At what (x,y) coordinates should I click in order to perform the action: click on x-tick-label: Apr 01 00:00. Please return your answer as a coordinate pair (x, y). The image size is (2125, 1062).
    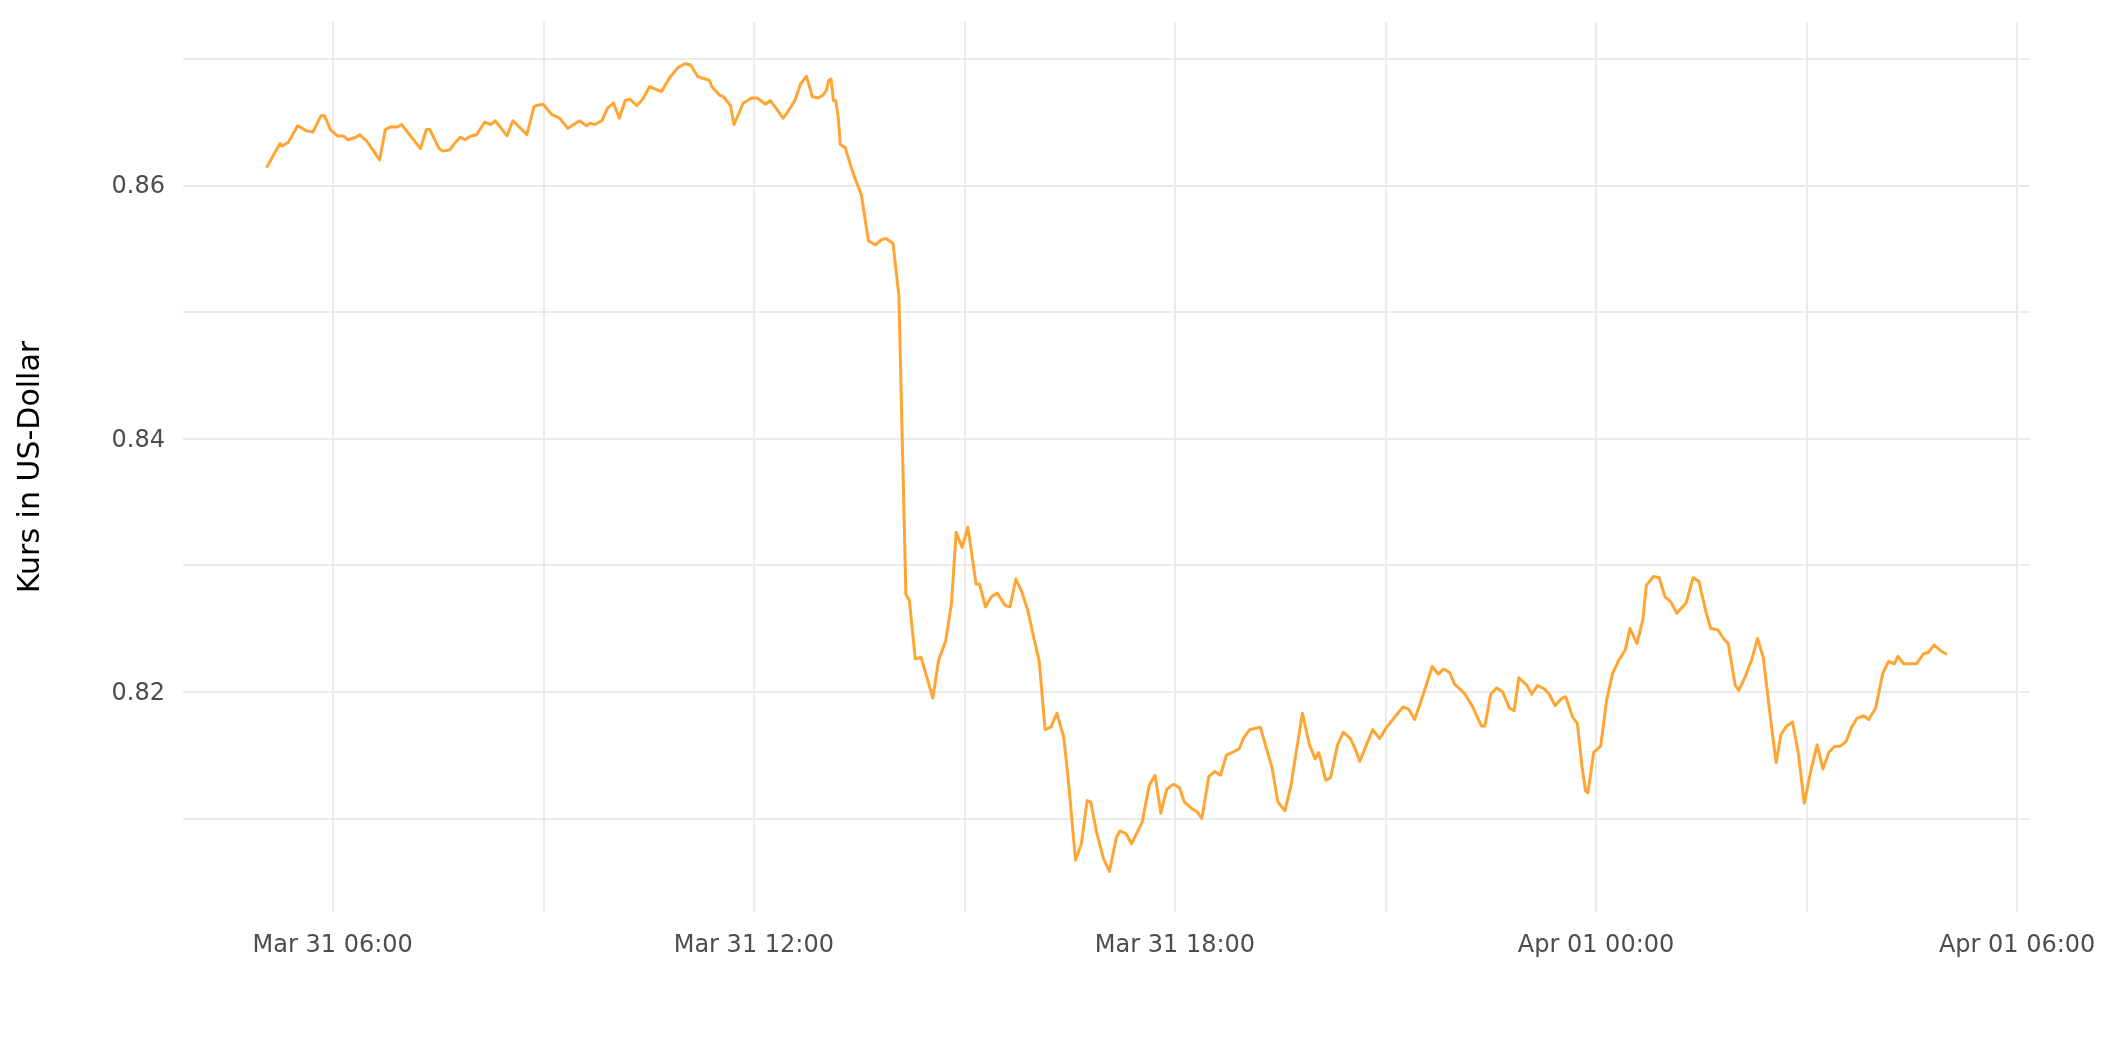
    Looking at the image, I should click on (1596, 944).